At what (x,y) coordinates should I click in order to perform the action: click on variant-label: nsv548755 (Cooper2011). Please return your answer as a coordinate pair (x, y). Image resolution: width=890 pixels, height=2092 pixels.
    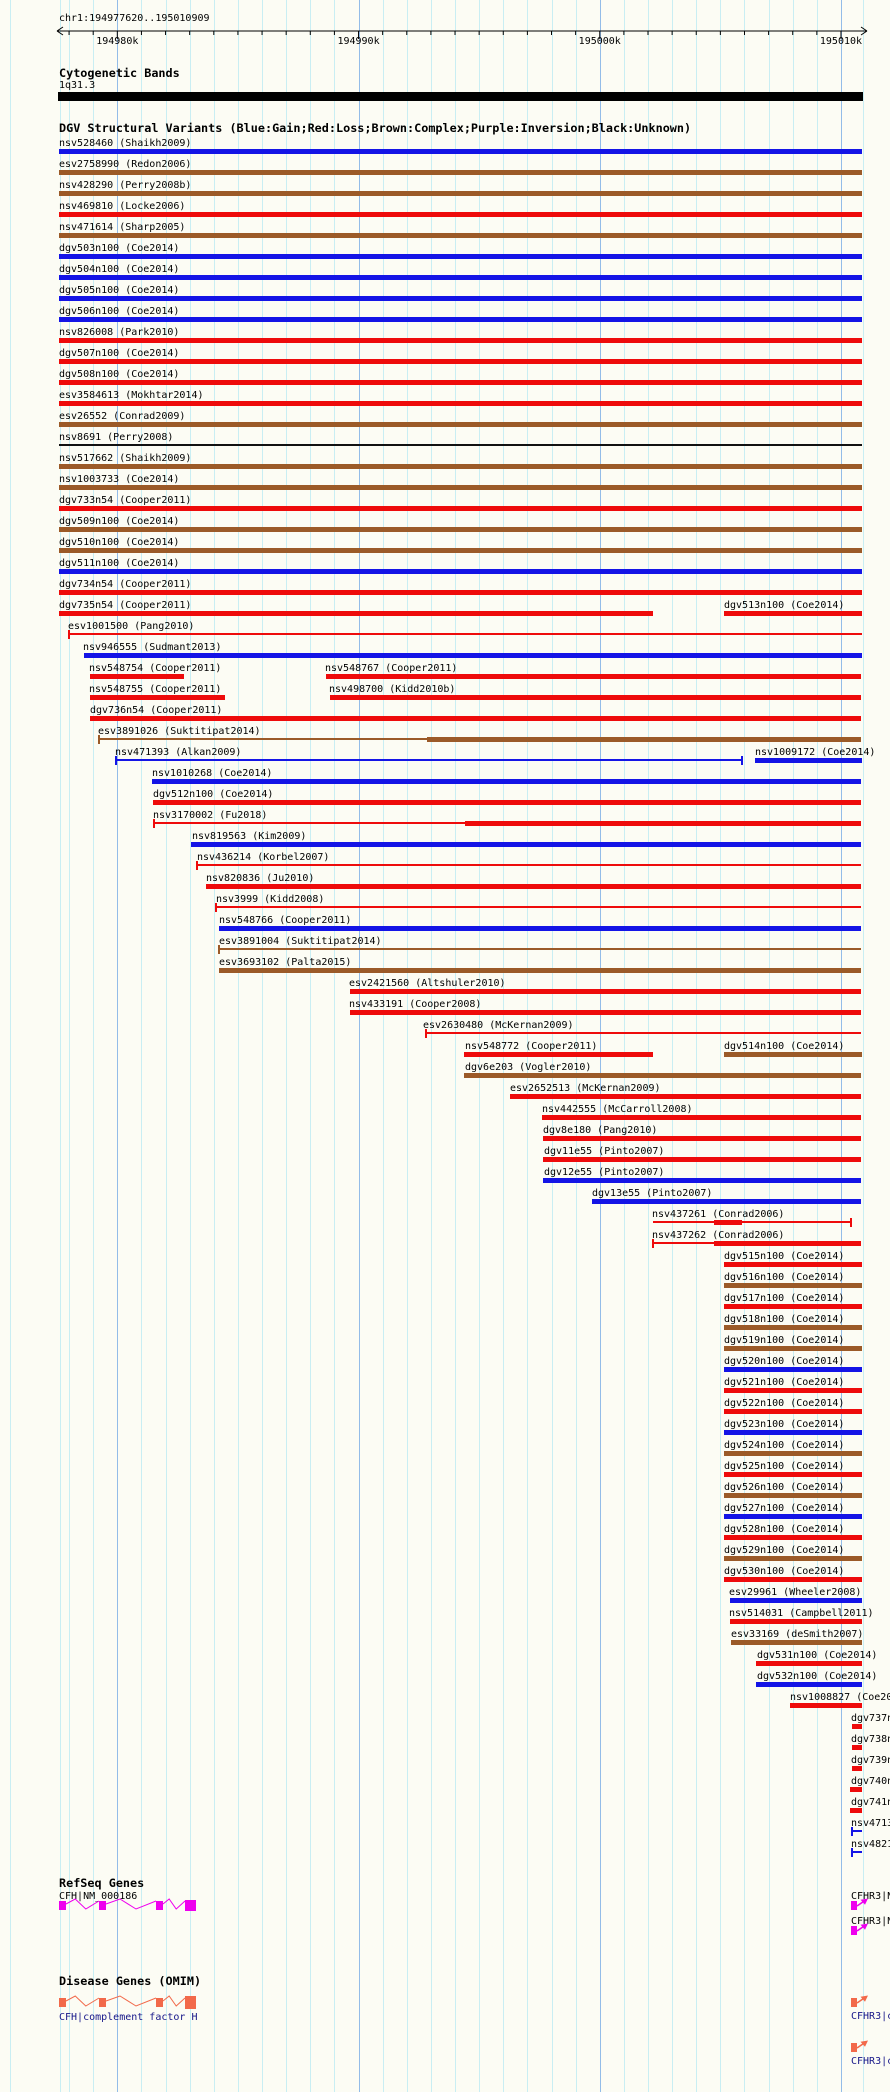
    Looking at the image, I should click on (155, 689).